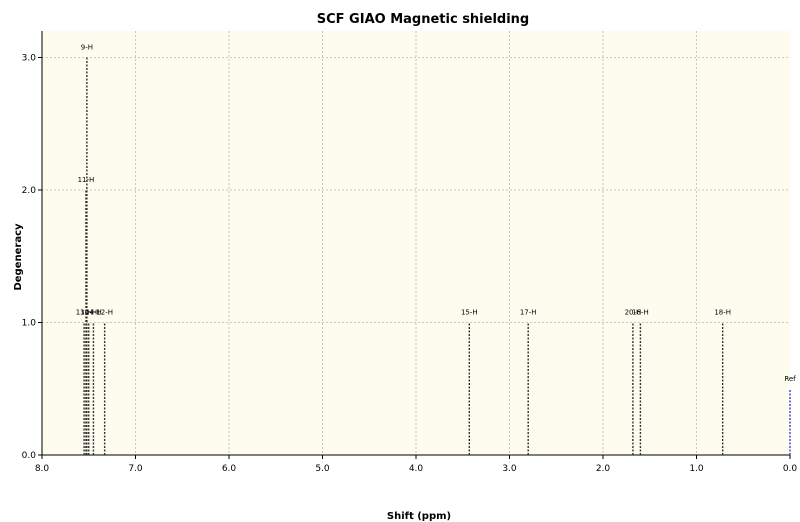  Describe the element at coordinates (29, 324) in the screenshot. I see `y-tick-label: 1.0` at that location.